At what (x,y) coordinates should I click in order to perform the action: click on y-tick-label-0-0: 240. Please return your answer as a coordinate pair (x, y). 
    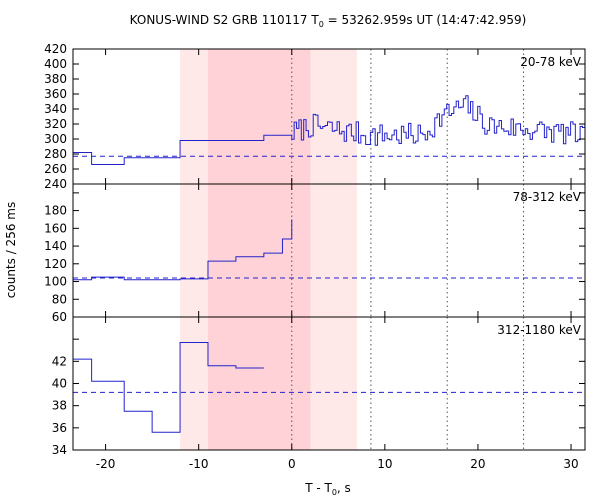
    Looking at the image, I should click on (55, 184).